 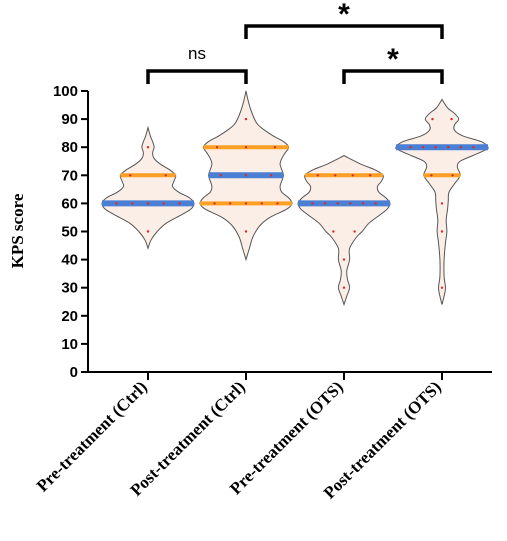 What do you see at coordinates (17, 230) in the screenshot?
I see `y-axis-title: KPS score` at bounding box center [17, 230].